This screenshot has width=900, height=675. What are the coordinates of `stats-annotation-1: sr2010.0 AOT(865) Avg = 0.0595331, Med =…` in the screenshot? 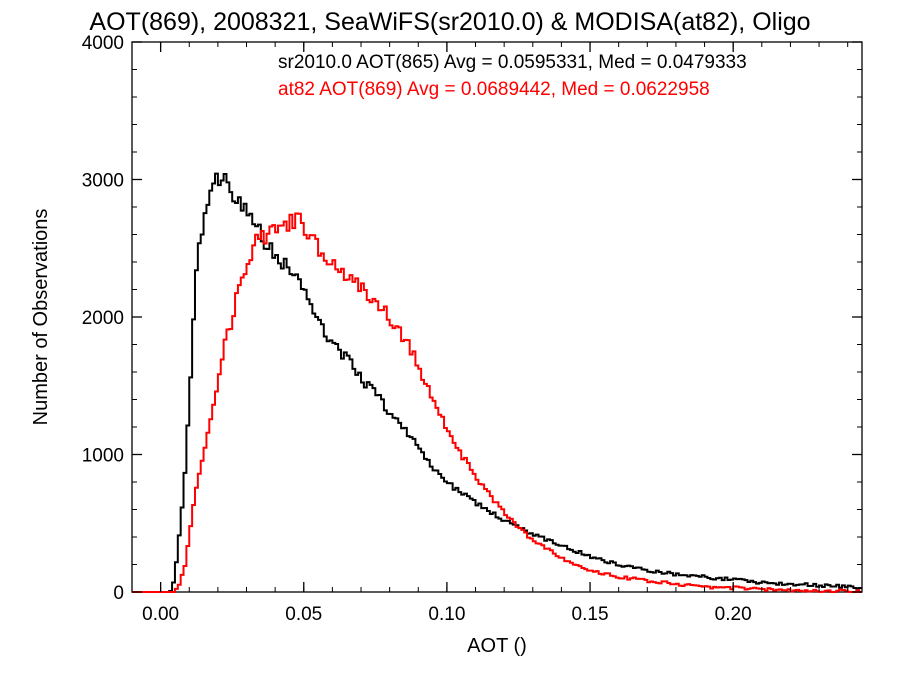 It's located at (512, 62).